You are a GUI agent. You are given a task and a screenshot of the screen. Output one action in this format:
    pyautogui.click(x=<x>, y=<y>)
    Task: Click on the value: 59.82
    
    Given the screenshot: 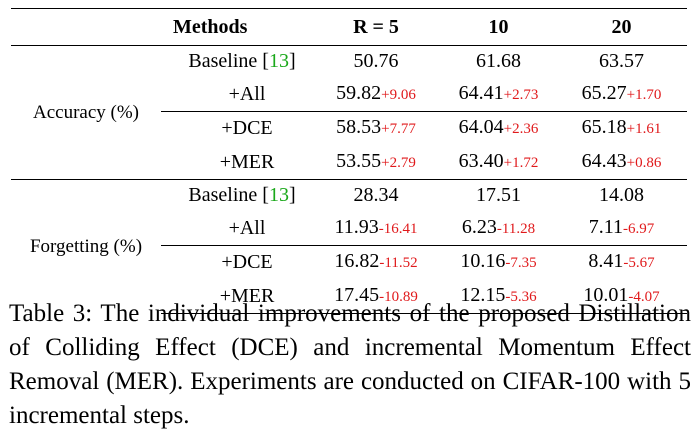 What is the action you would take?
    pyautogui.click(x=359, y=92)
    